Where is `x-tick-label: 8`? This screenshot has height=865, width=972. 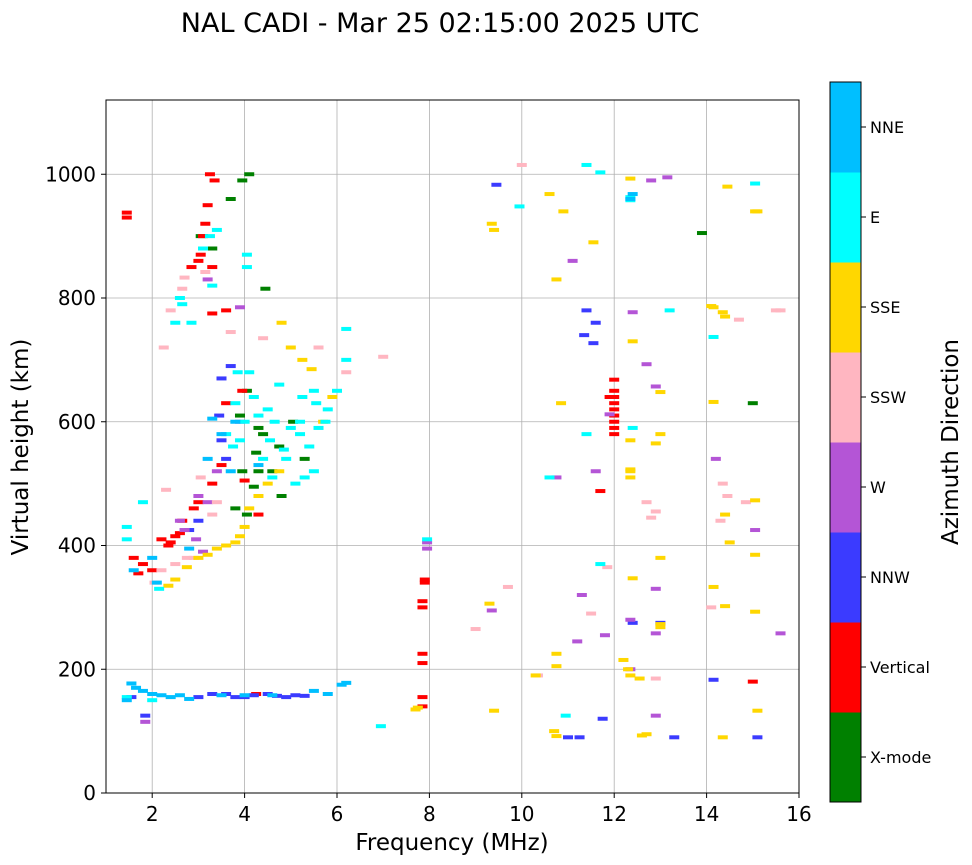
x-tick-label: 8 is located at coordinates (429, 814).